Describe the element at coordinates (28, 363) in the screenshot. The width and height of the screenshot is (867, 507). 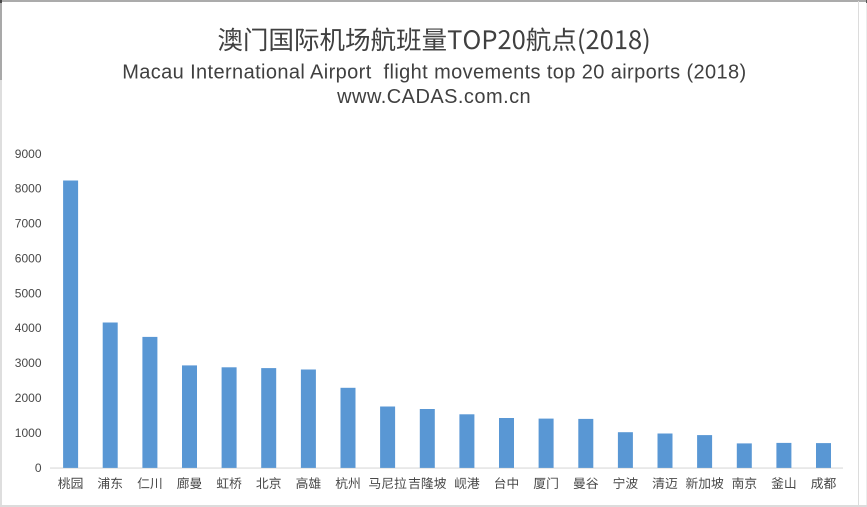
I see `svg-text: 3000` at that location.